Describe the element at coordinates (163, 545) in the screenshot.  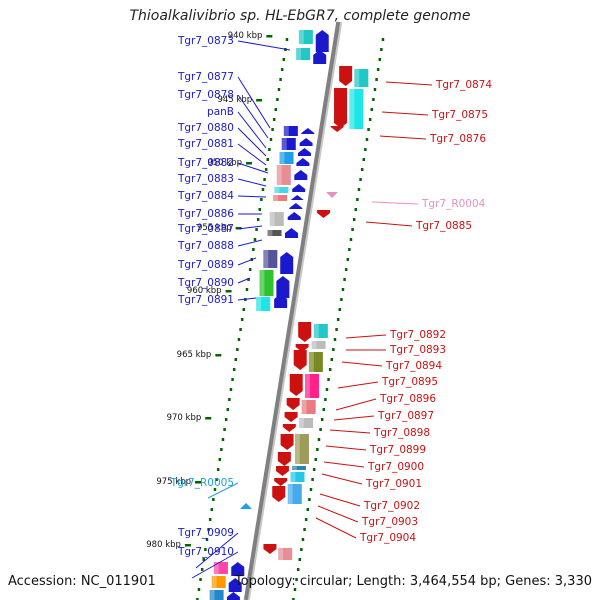
I see `kbp-tick-label: 980 kbp` at that location.